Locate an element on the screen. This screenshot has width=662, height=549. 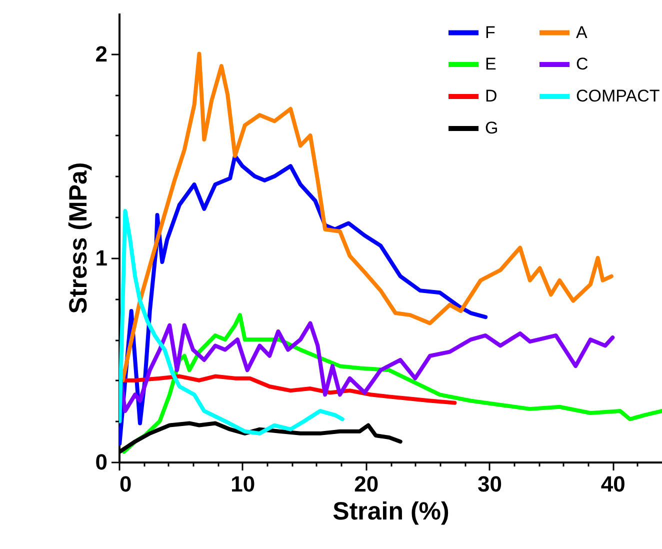
x-axis-title: Strain (%) is located at coordinates (391, 512).